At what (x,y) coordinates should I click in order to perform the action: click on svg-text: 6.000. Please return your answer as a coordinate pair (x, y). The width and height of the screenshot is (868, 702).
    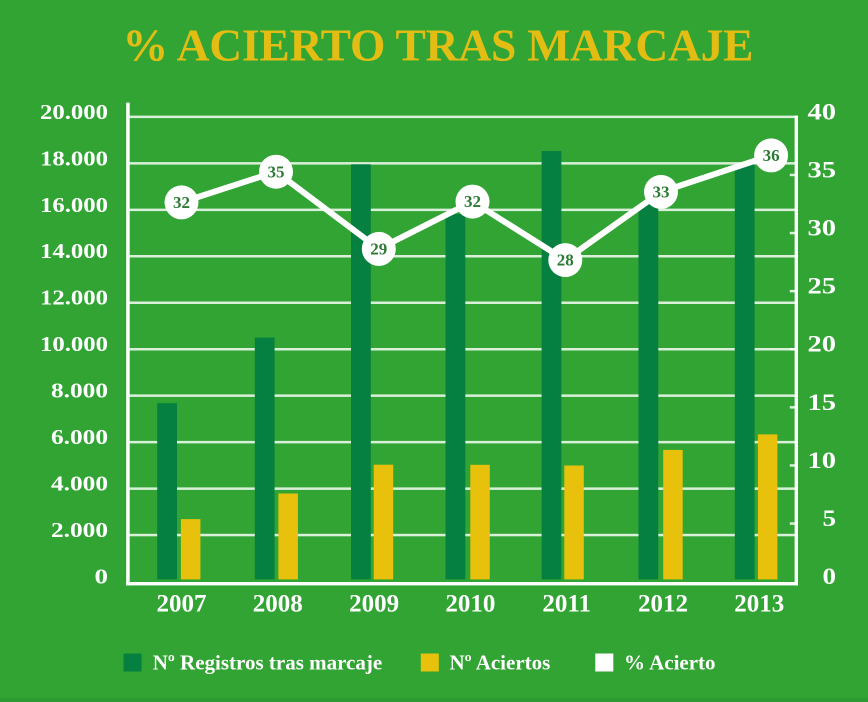
    Looking at the image, I should click on (79, 437).